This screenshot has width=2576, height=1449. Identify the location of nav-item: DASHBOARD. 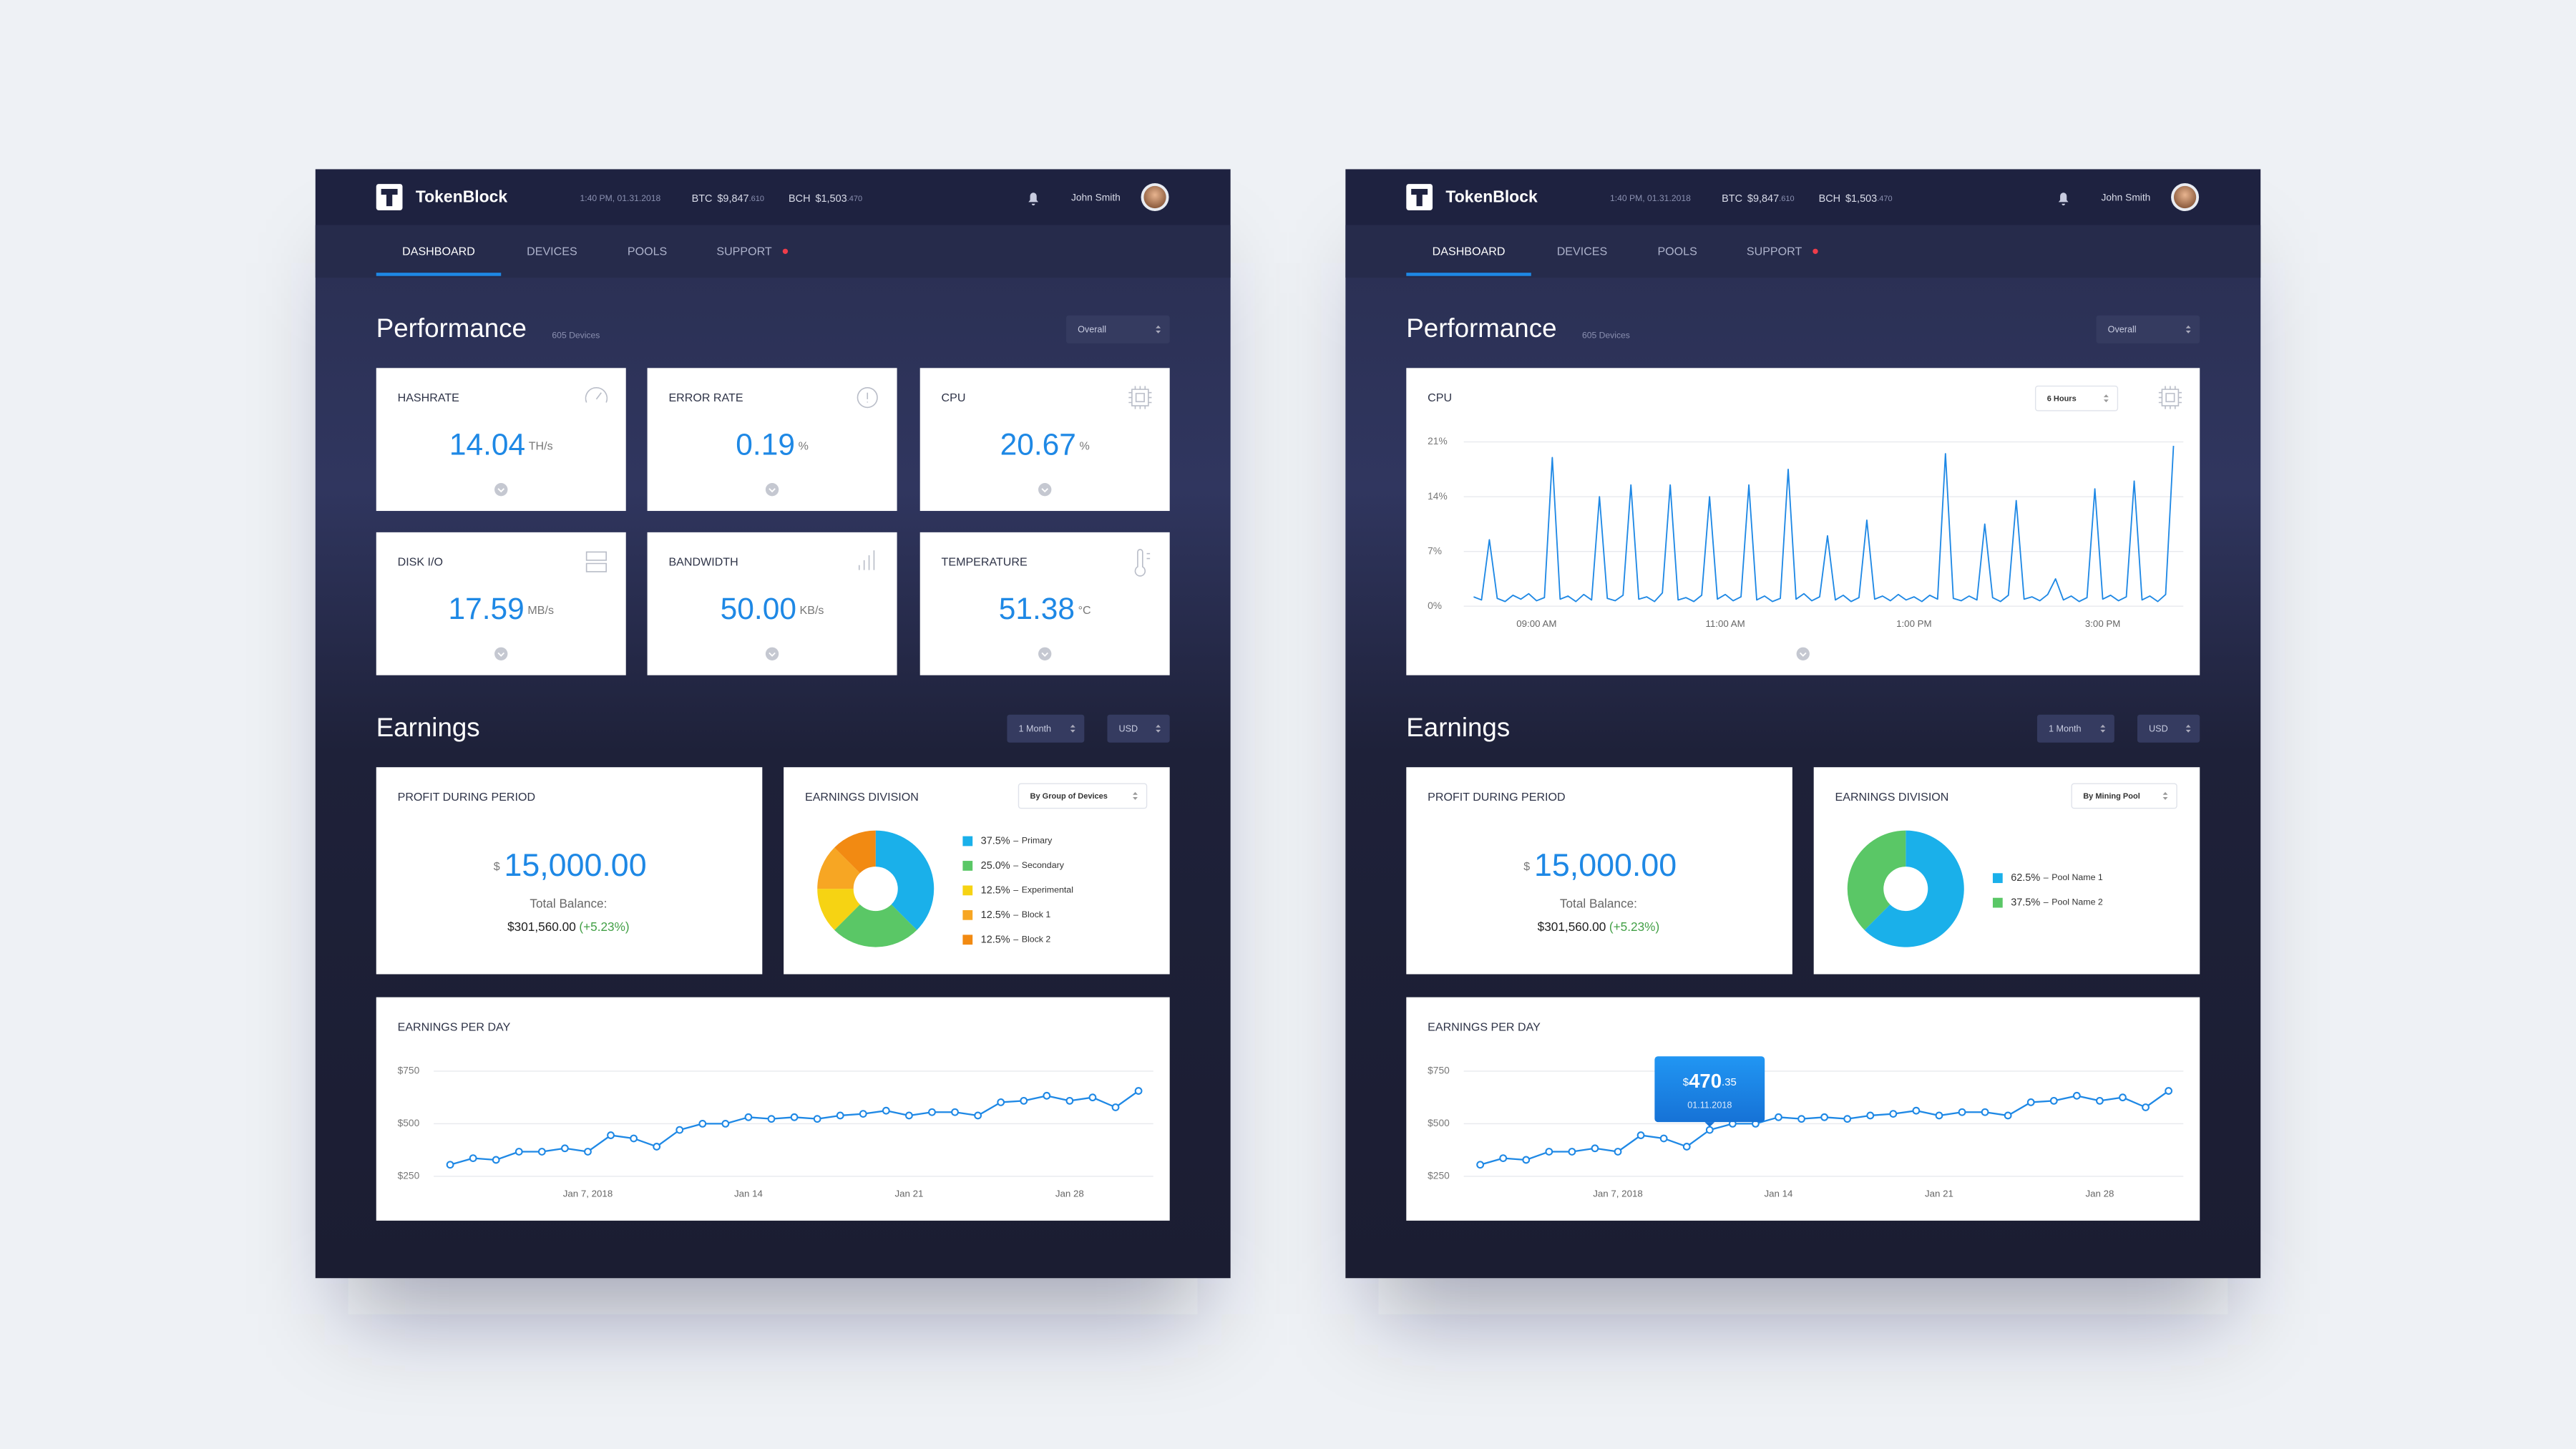
(1469, 251).